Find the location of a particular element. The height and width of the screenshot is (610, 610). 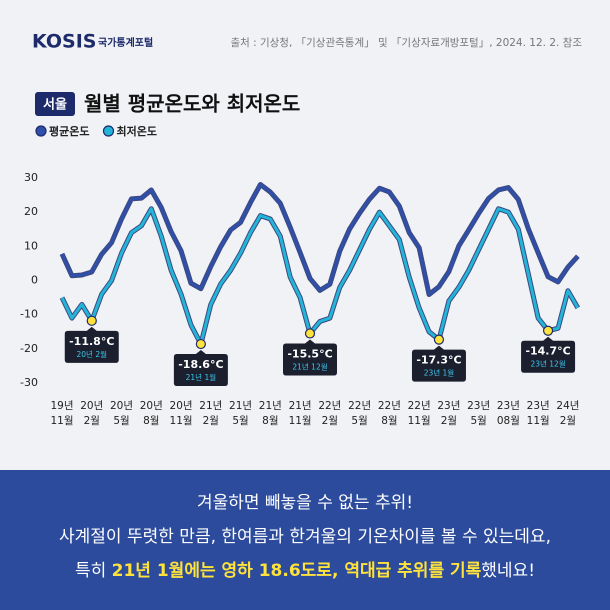

callout-date: 21년 12월 is located at coordinates (309, 366).